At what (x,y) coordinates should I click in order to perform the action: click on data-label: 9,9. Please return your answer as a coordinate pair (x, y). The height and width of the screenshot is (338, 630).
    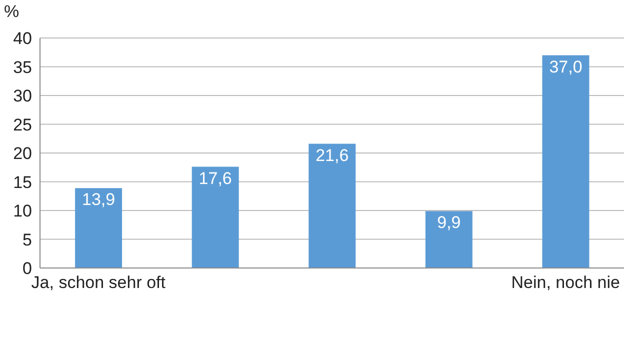
    Looking at the image, I should click on (449, 222).